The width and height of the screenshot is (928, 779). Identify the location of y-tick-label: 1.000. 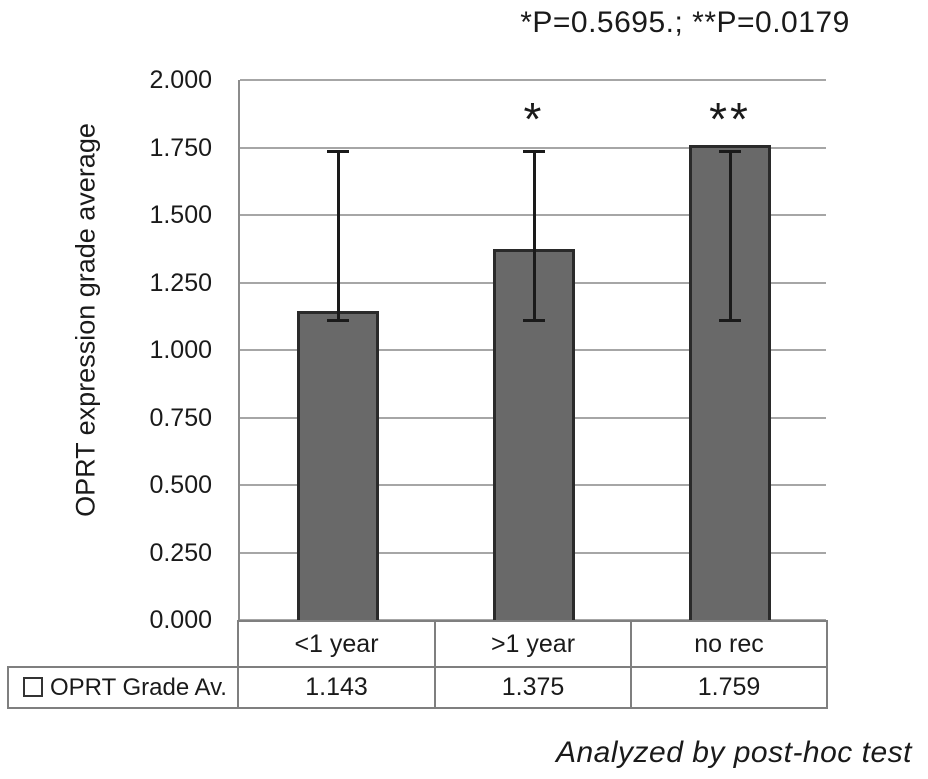
(180, 350).